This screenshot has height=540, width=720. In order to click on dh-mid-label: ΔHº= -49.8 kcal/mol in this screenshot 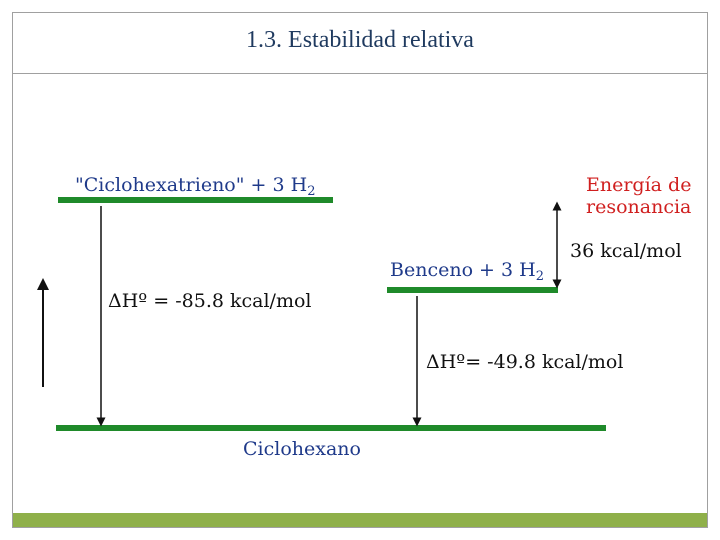, I will do `click(524, 362)`.